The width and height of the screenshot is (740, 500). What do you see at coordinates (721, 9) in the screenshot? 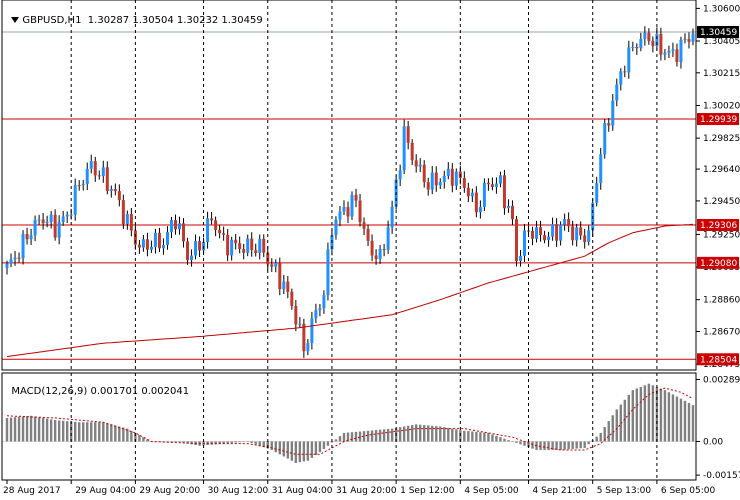
I see `y-tick-label: 1.30600` at bounding box center [721, 9].